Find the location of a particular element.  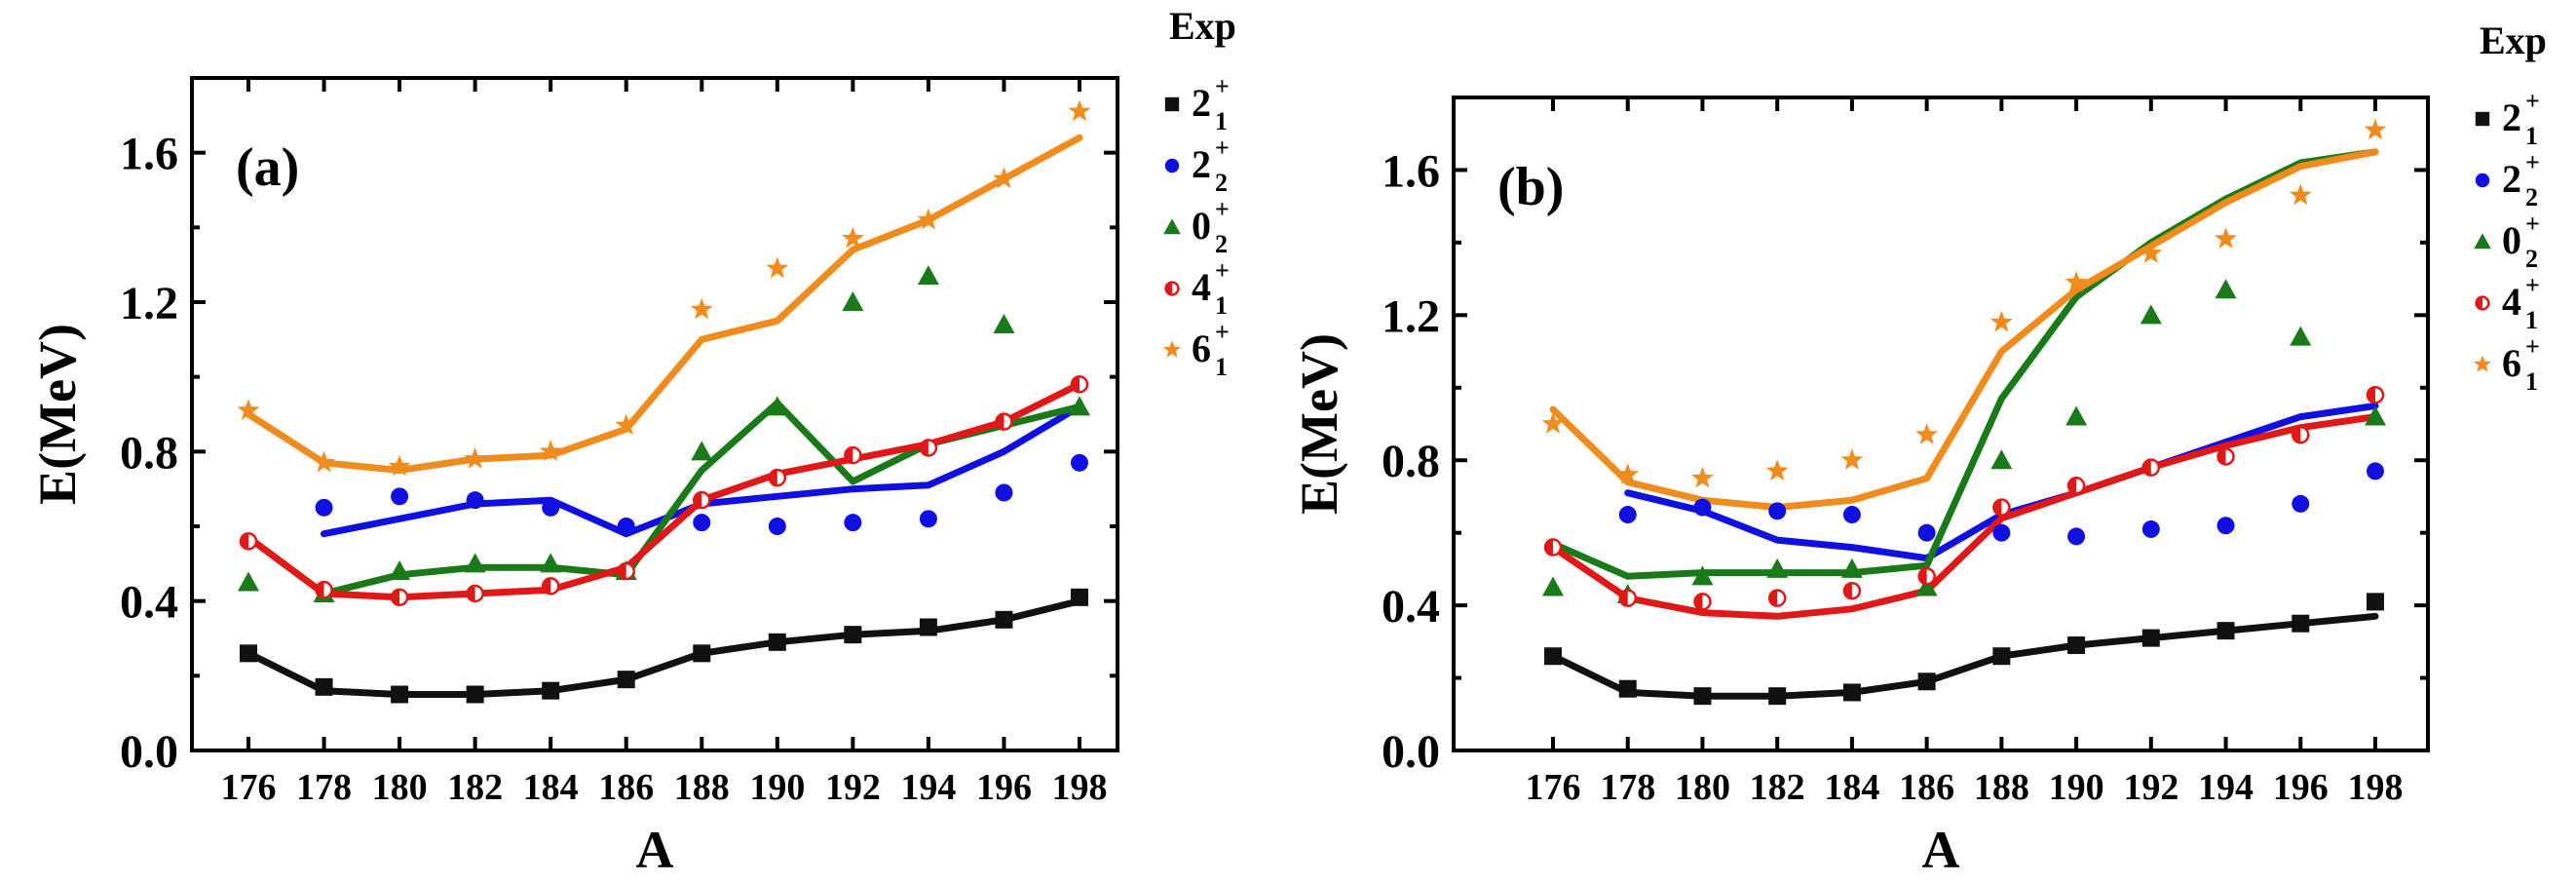

legend-label-61: 6 is located at coordinates (2511, 363).